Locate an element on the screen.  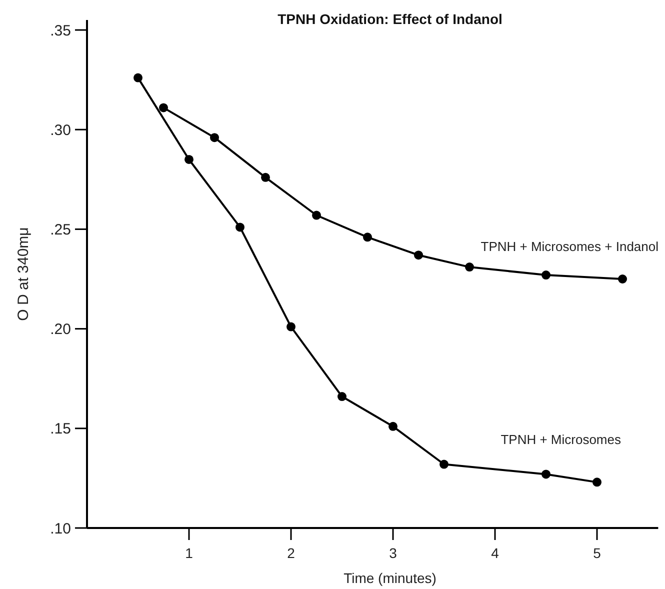
y-tick-label: .25 is located at coordinates (60, 229).